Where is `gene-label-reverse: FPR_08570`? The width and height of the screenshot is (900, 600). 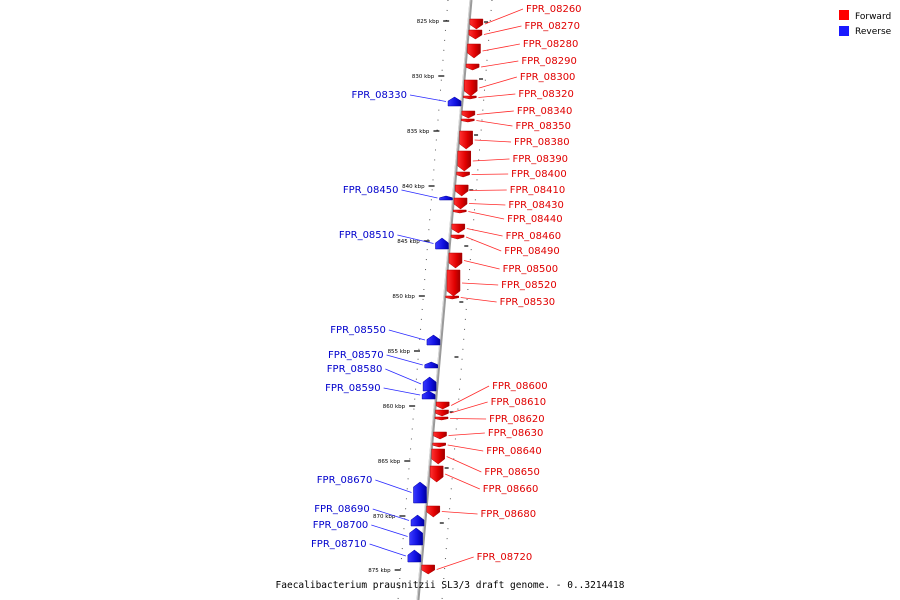
gene-label-reverse: FPR_08570 is located at coordinates (356, 355).